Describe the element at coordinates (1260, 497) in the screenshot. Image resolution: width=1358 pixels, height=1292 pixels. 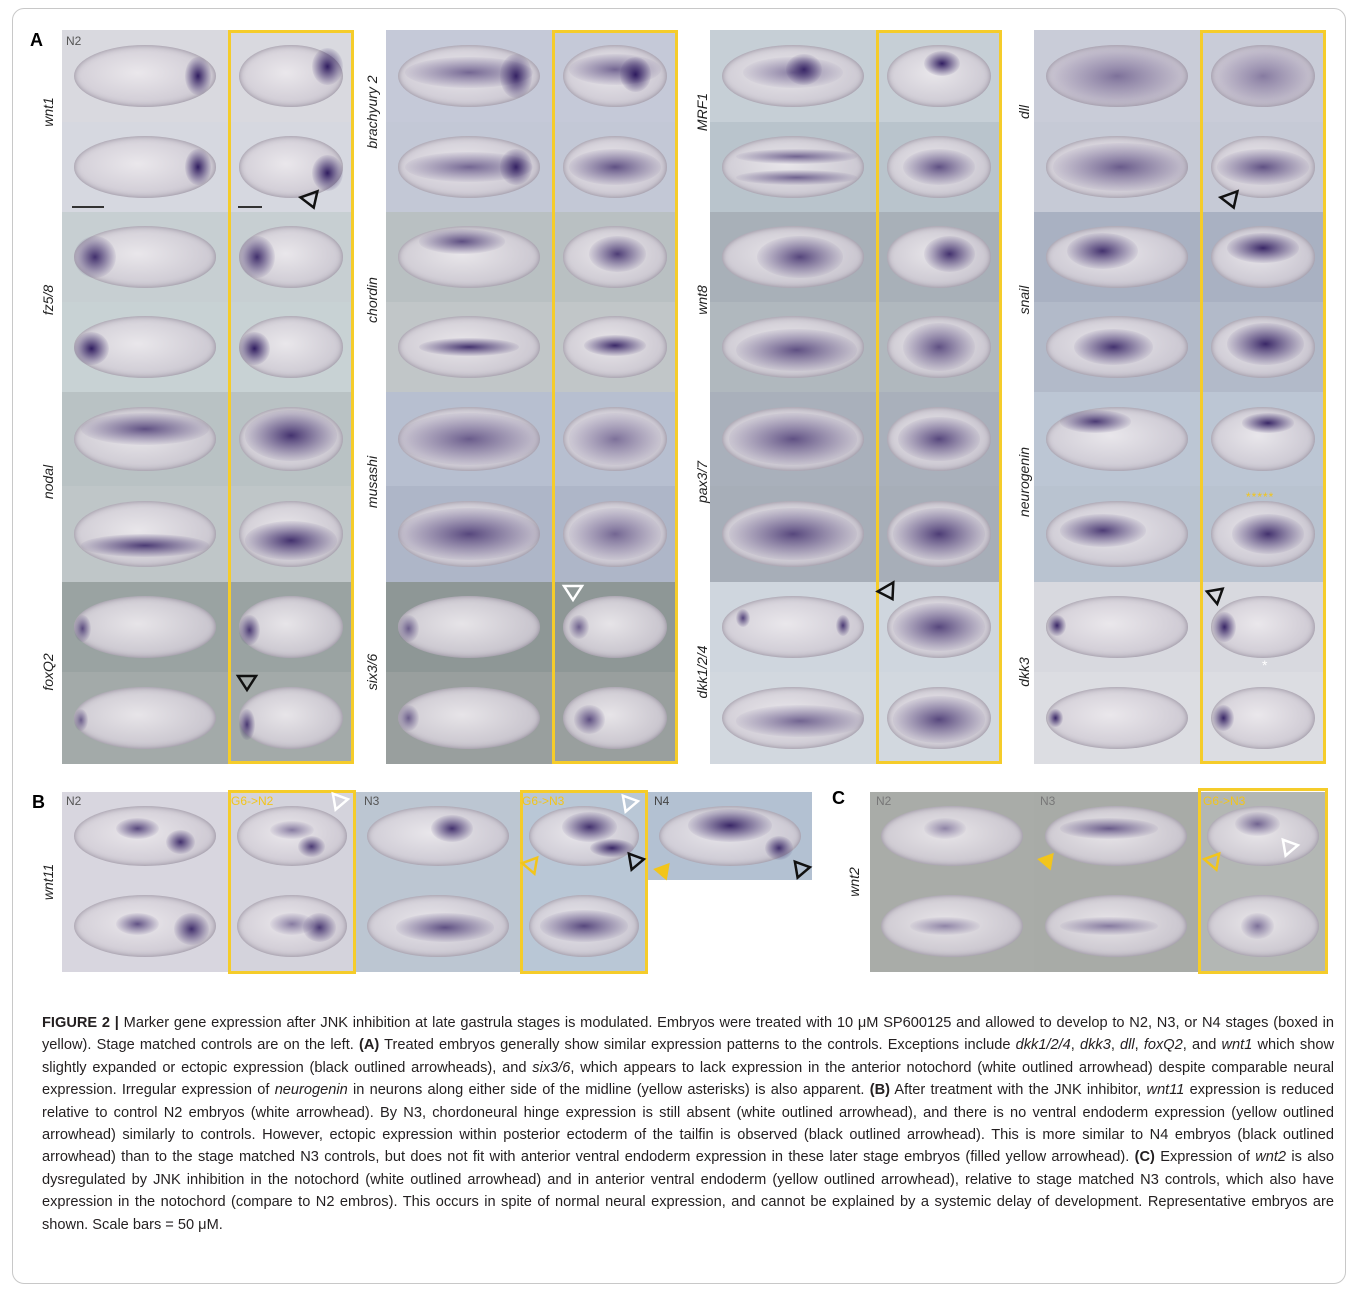
I see `yellow-asterisks: *****` at that location.